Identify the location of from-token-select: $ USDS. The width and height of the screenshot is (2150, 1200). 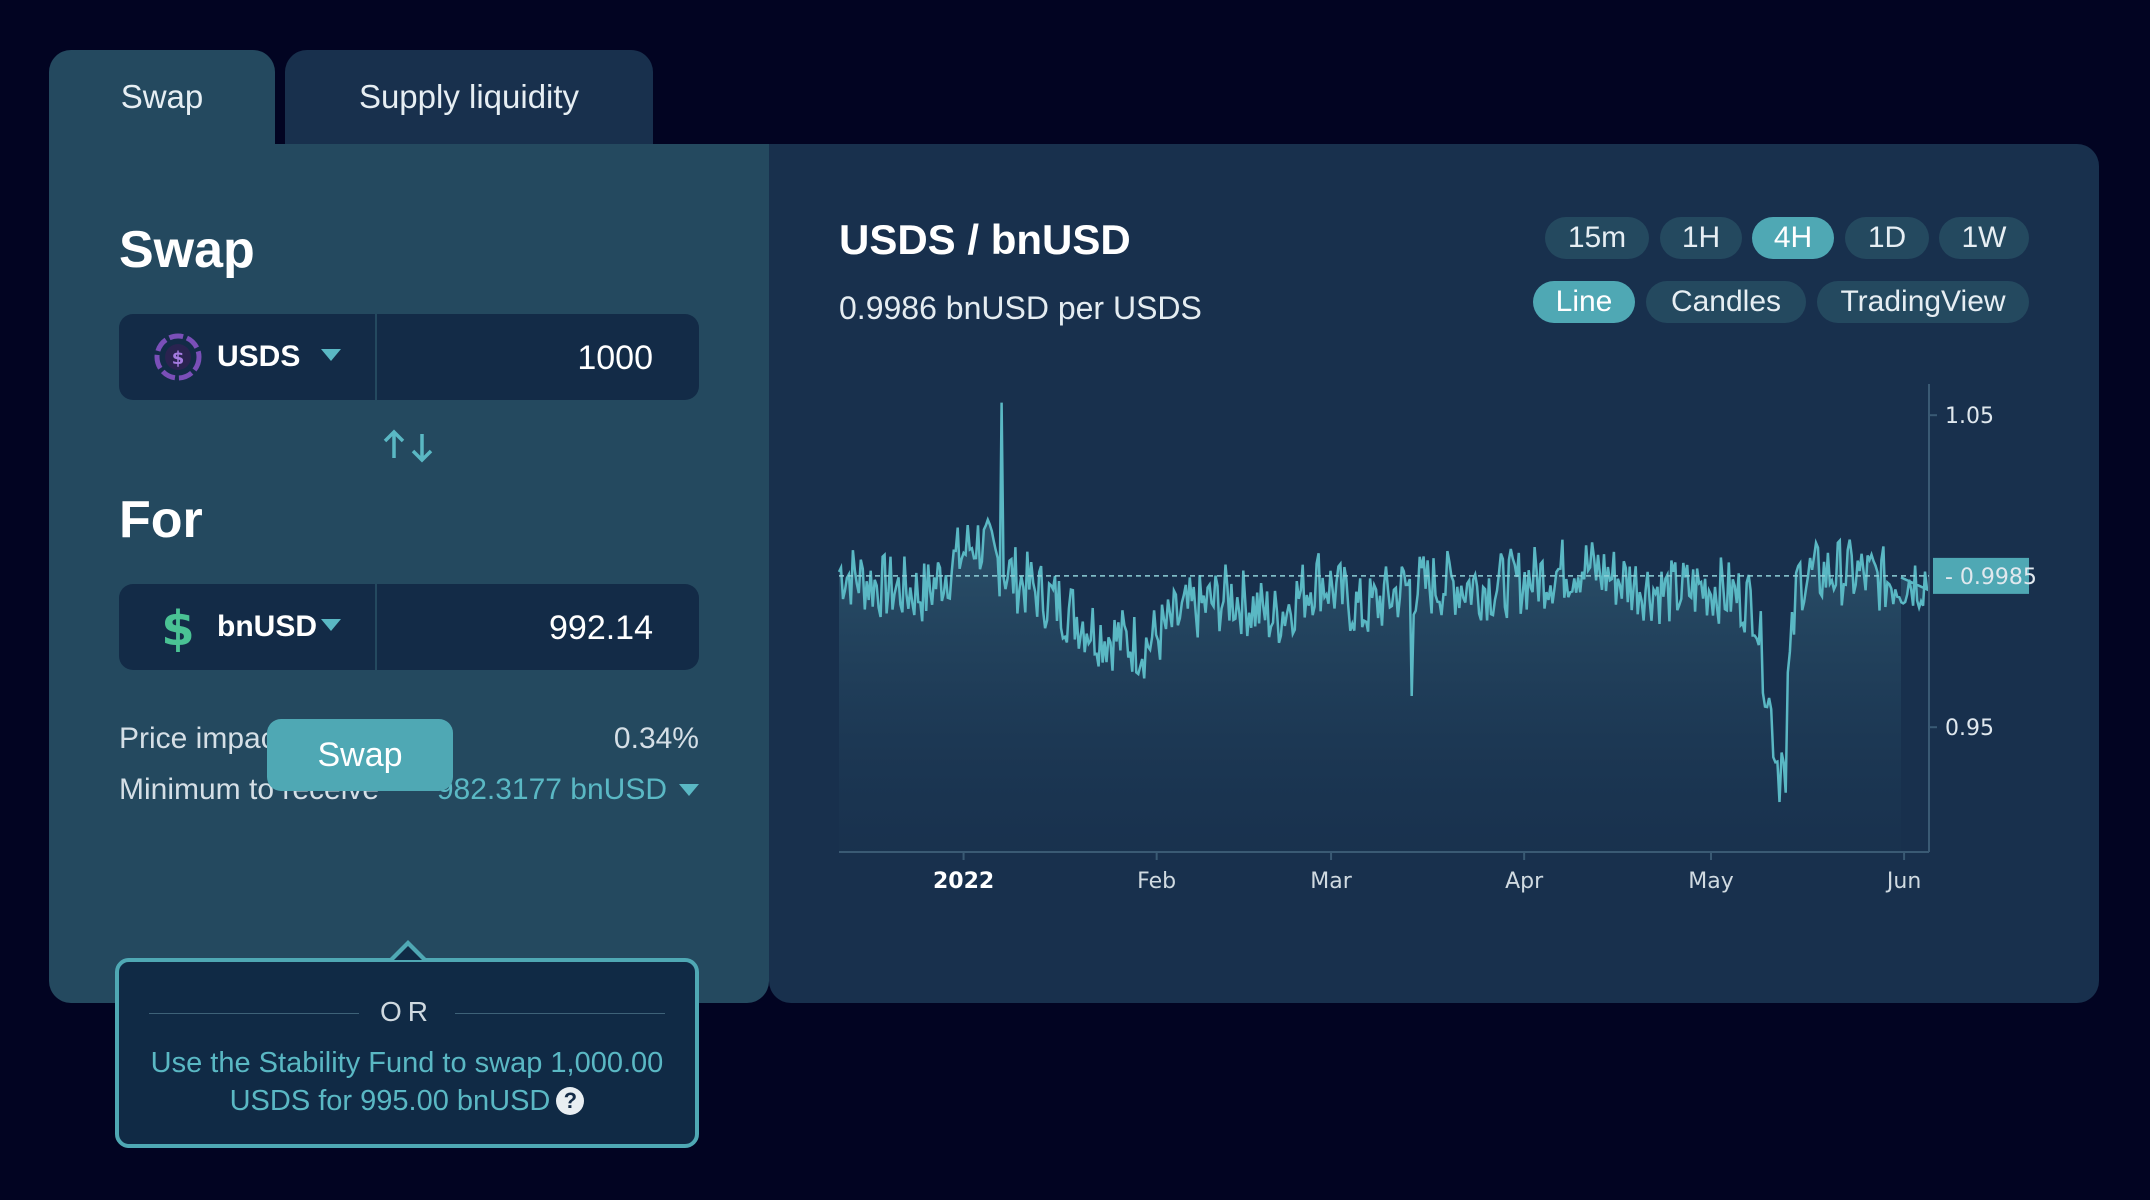
(247, 357).